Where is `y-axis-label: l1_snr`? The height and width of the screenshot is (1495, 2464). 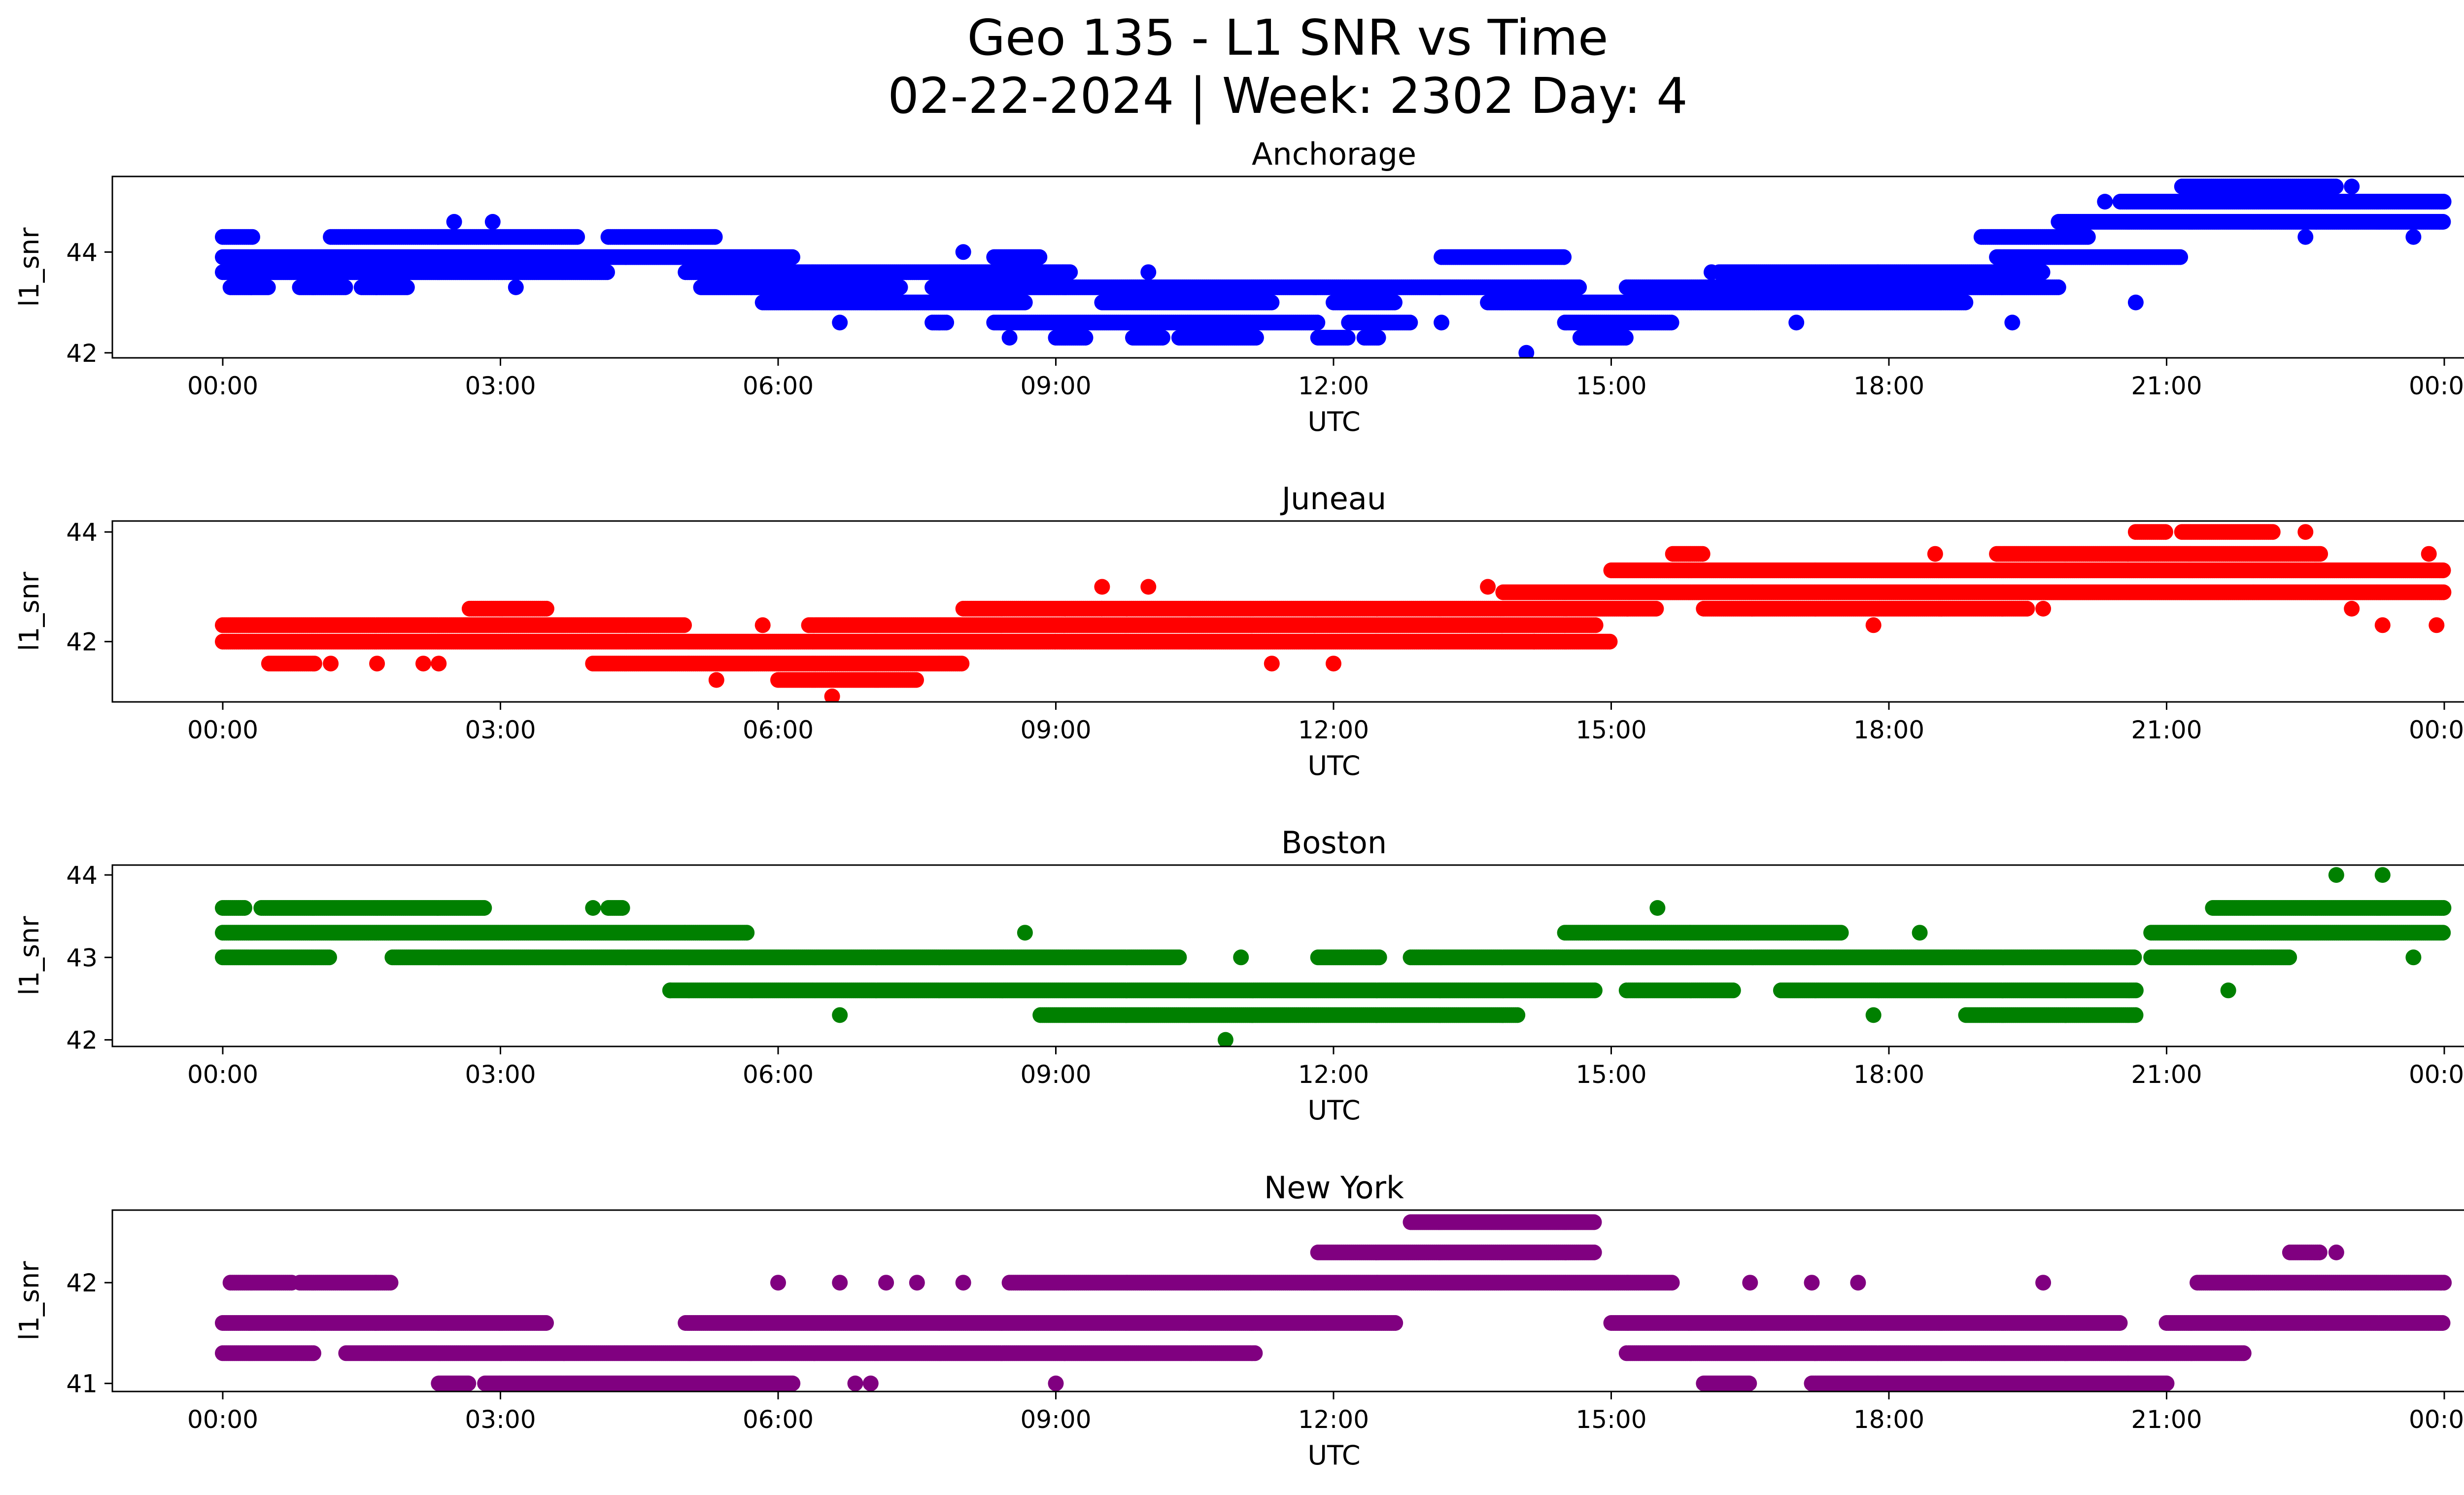 y-axis-label: l1_snr is located at coordinates (29, 267).